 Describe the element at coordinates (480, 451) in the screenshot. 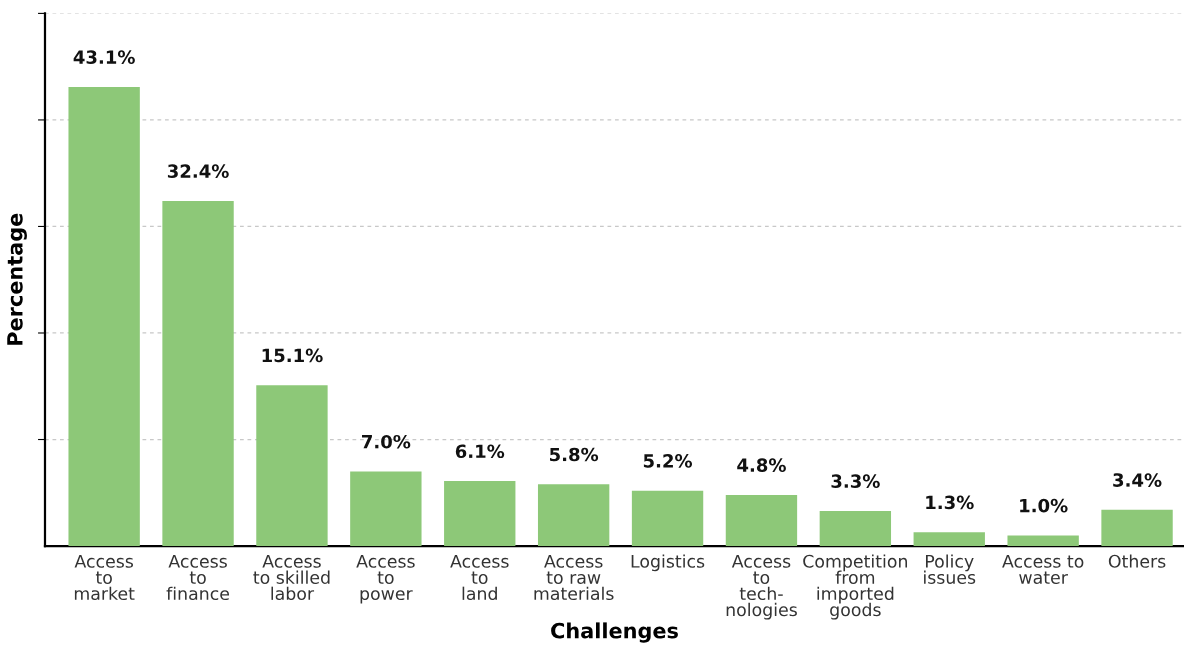

I see `data-label: 6.1%` at that location.